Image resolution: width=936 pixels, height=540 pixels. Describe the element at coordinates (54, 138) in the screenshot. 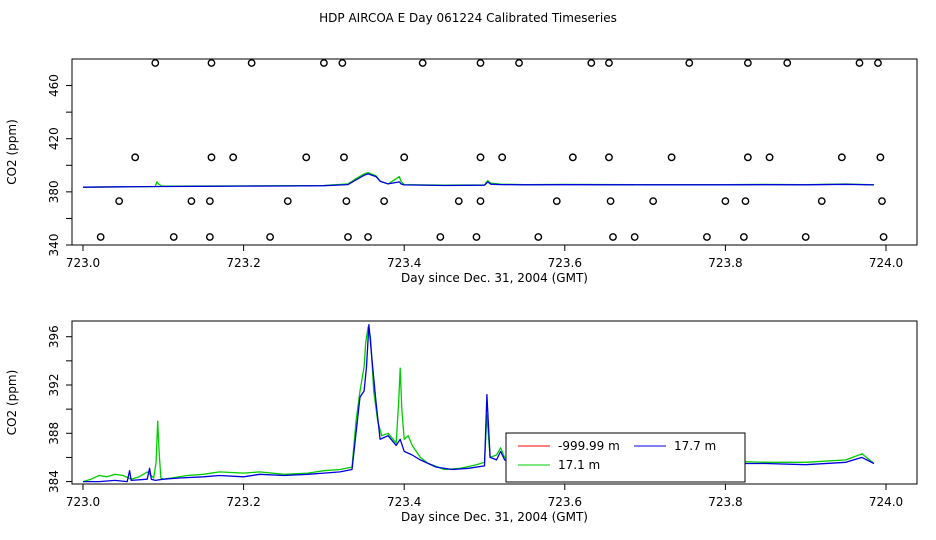

I see `y-tick-label: 420` at that location.